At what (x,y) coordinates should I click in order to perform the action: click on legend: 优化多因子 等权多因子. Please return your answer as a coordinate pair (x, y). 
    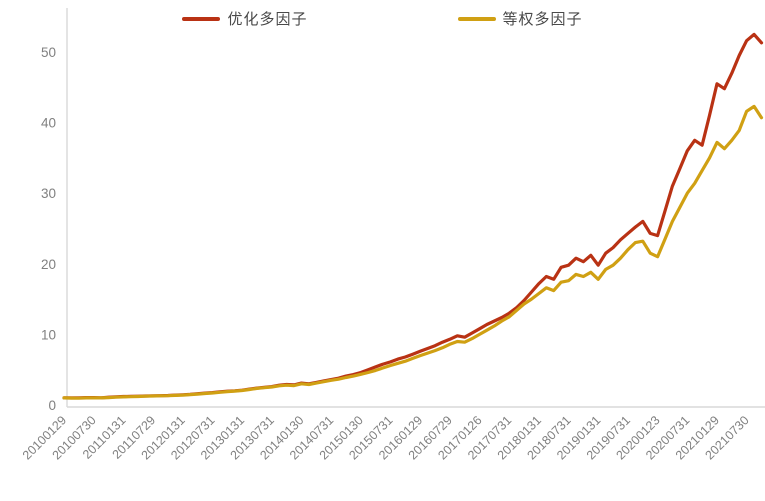
    Looking at the image, I should click on (382, 18).